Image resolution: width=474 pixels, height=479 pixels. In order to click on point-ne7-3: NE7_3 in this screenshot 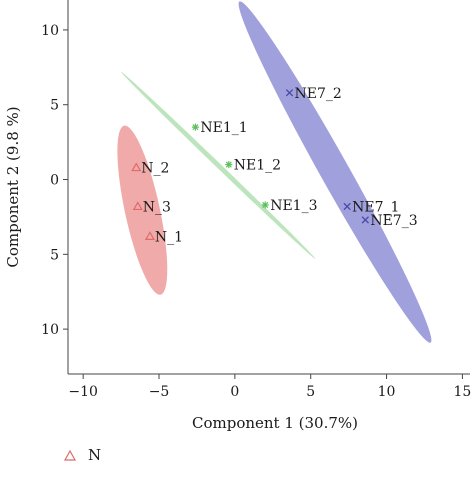, I will do `click(389, 221)`.